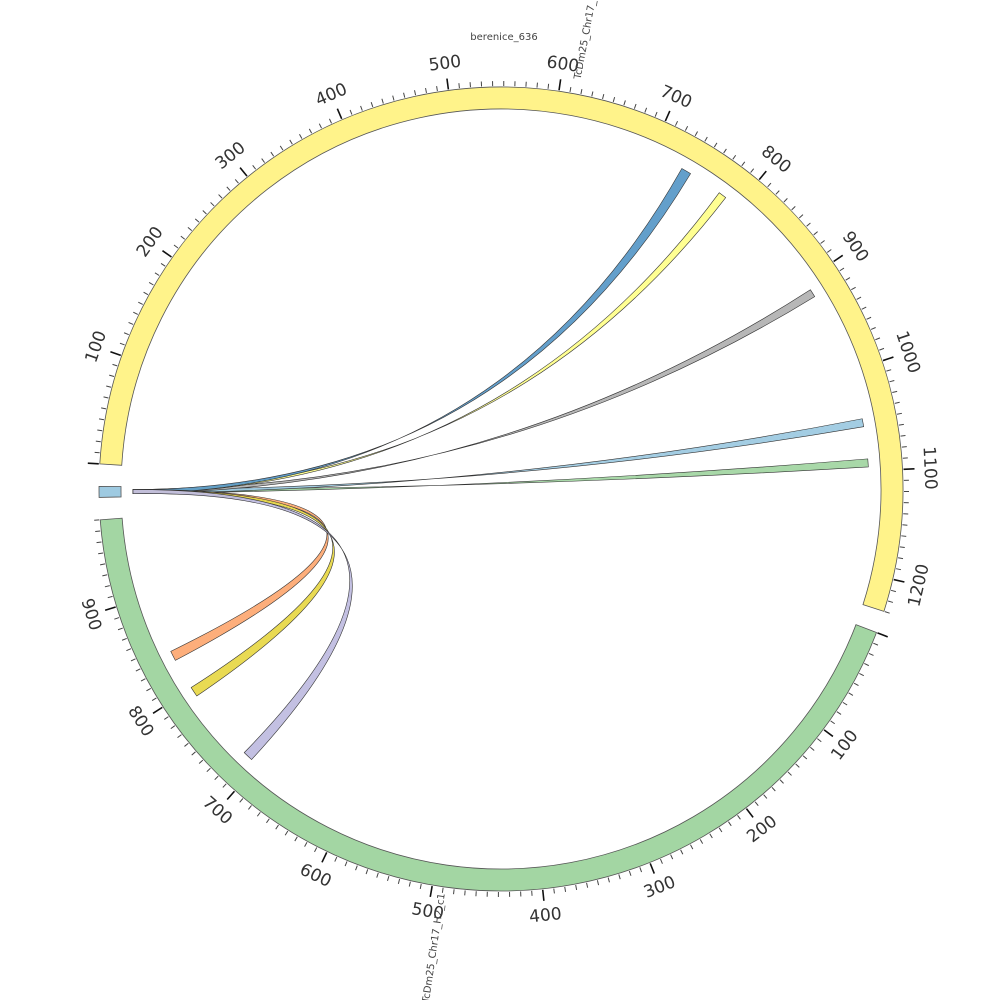  I want to click on tick-label-tcdm25-chr17-h2-c1: 100, so click(844, 745).